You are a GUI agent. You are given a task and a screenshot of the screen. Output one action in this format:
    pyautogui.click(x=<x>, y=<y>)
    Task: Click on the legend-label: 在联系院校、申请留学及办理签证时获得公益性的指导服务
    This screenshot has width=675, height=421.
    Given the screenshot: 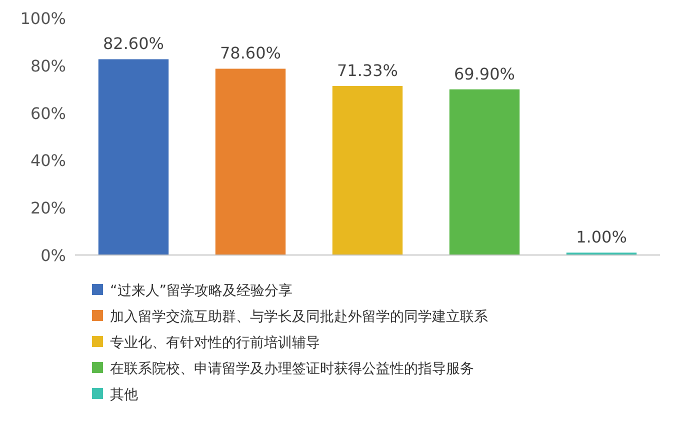 What is the action you would take?
    pyautogui.click(x=292, y=369)
    